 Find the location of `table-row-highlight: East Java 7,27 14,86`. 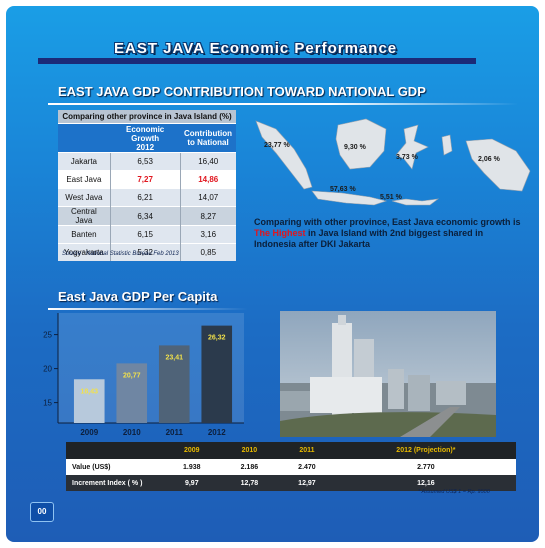

table-row-highlight: East Java 7,27 14,86 is located at coordinates (147, 179).